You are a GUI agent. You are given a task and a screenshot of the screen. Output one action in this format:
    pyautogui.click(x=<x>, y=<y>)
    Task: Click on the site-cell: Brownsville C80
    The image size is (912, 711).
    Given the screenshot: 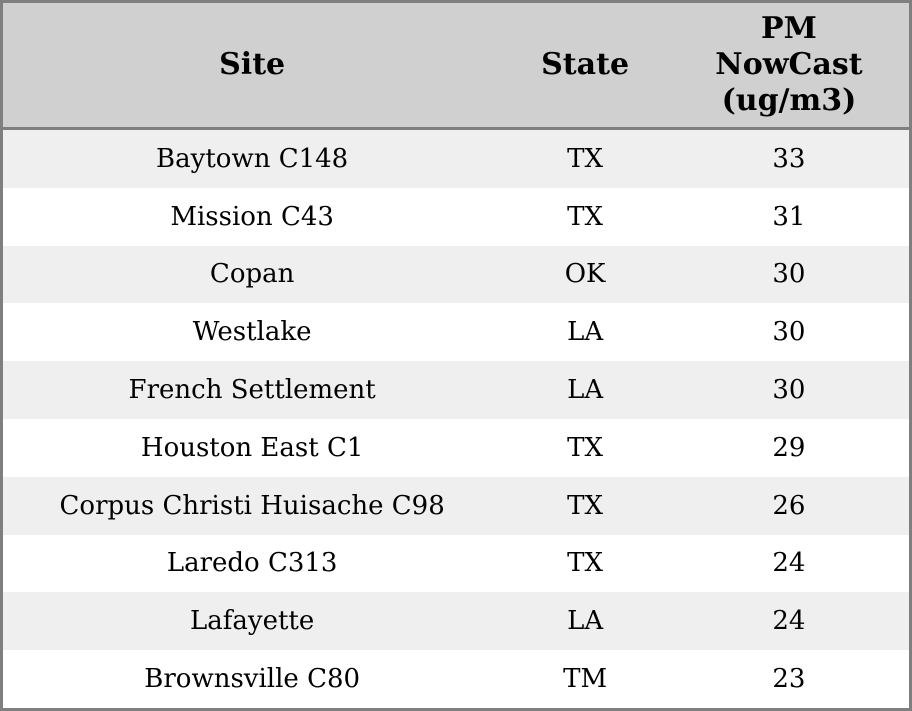 What is the action you would take?
    pyautogui.click(x=252, y=679)
    